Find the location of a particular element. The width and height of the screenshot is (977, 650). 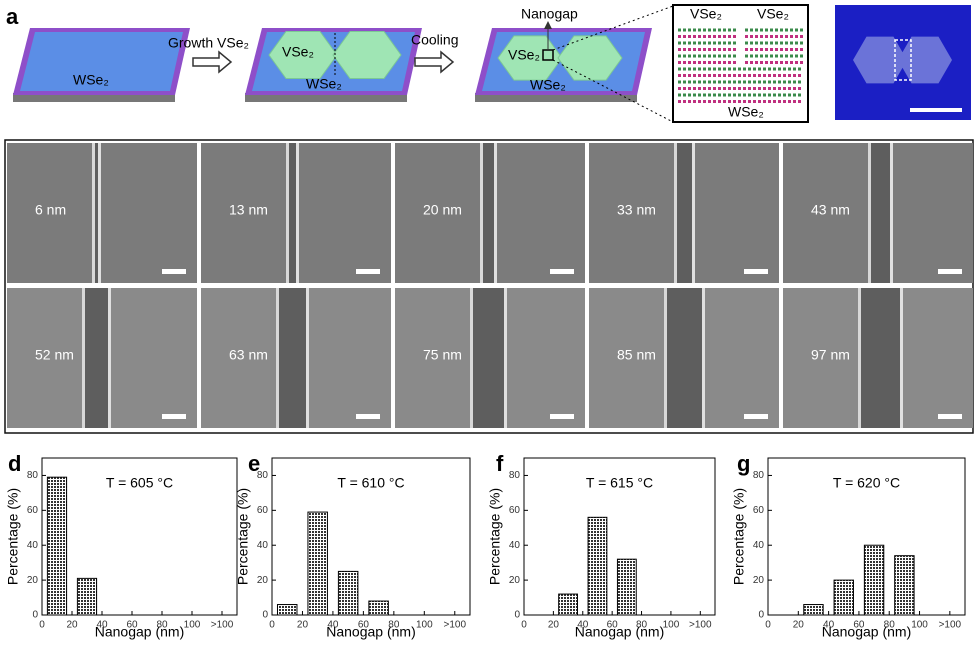

panel-label: d is located at coordinates (14, 463).